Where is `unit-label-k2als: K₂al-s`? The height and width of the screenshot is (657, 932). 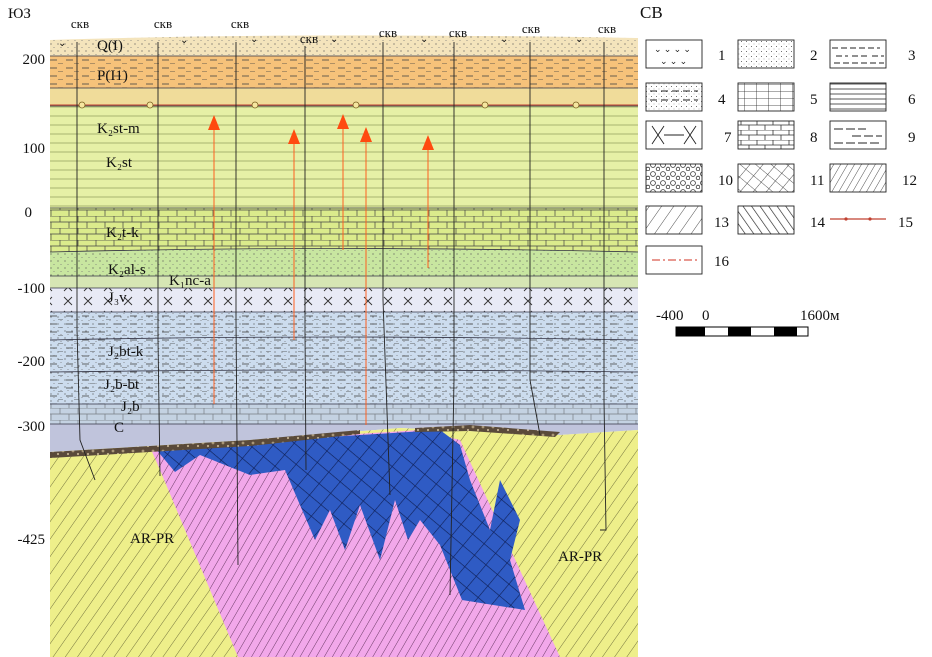 unit-label-k2als: K₂al-s is located at coordinates (127, 270).